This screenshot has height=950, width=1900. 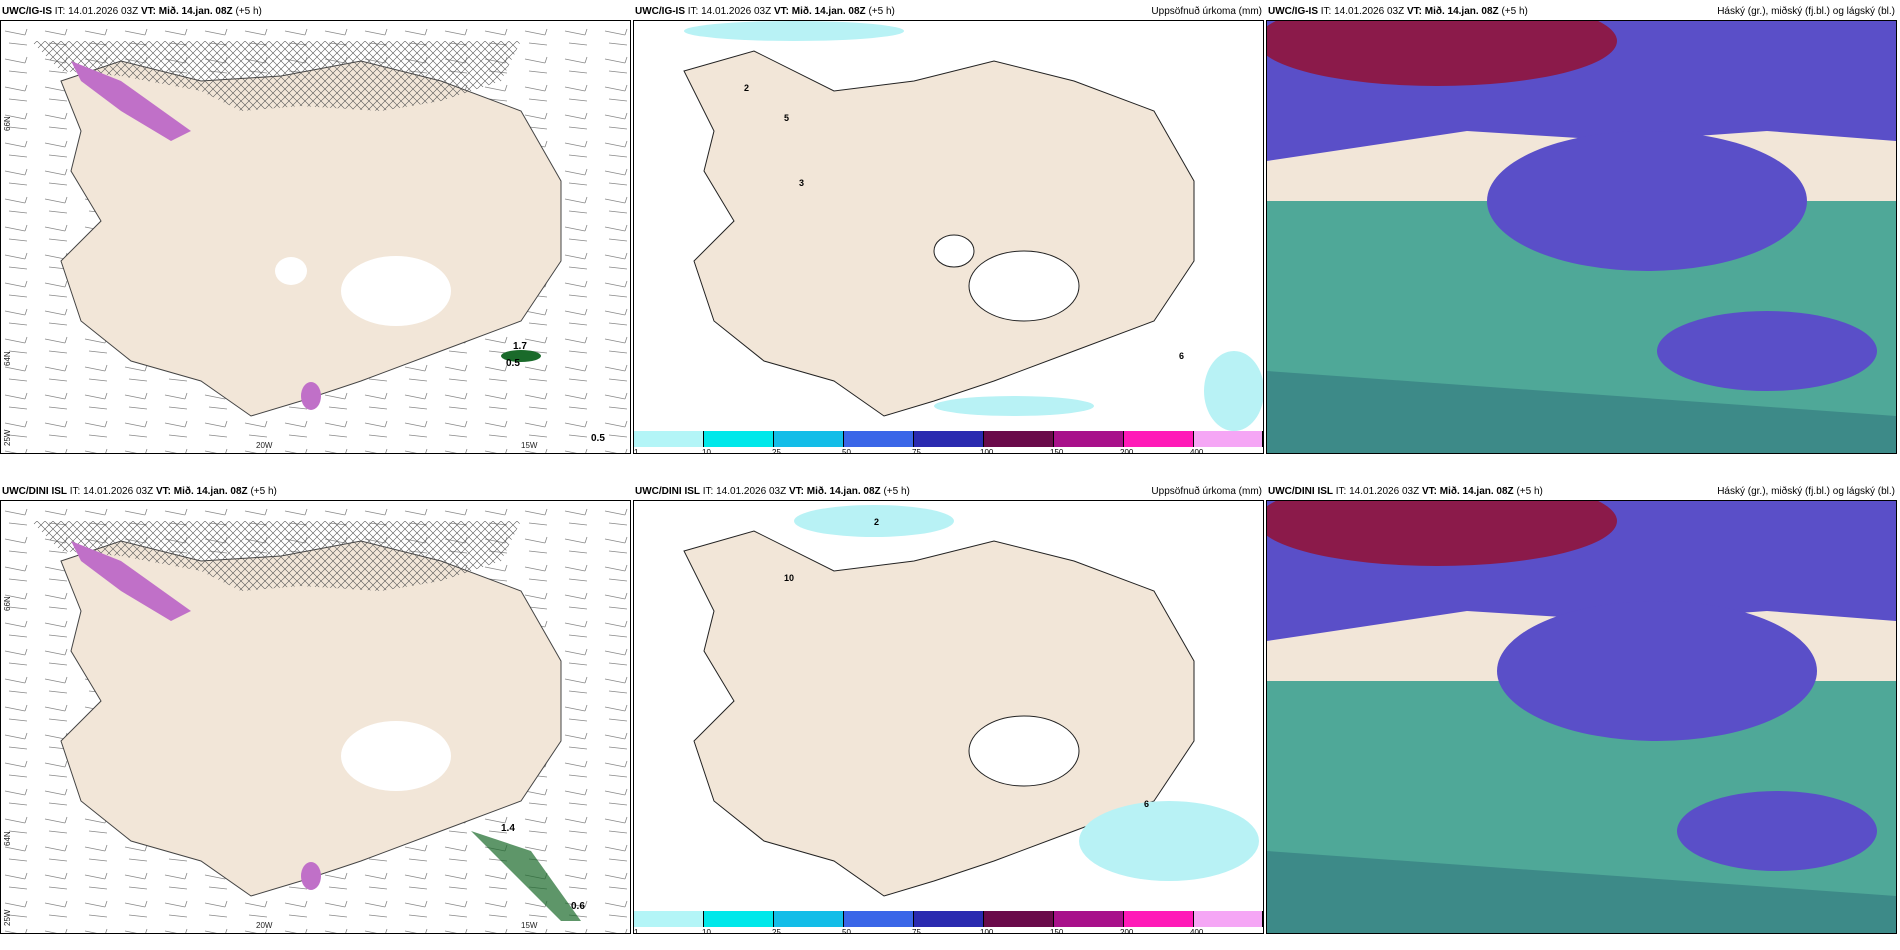 I want to click on wind-value-1: 1.4, so click(x=508, y=828).